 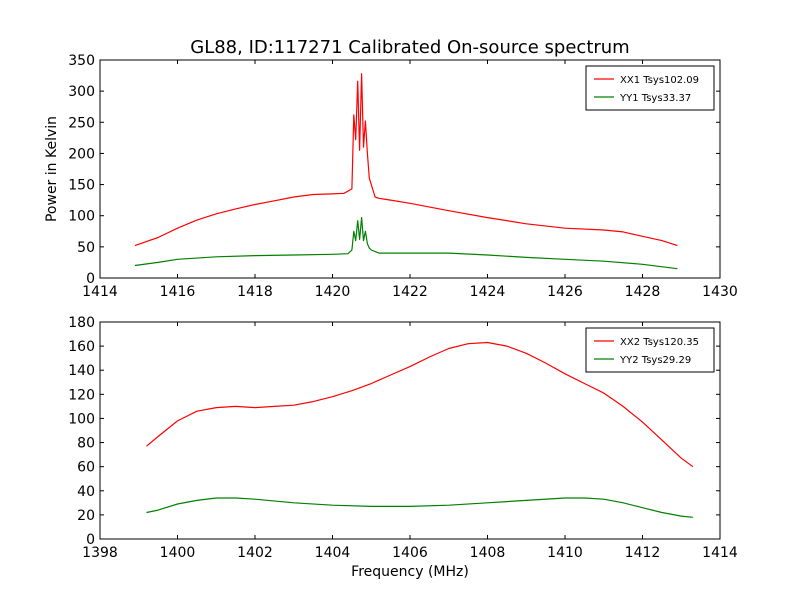 I want to click on top-legend-box, so click(x=650, y=88).